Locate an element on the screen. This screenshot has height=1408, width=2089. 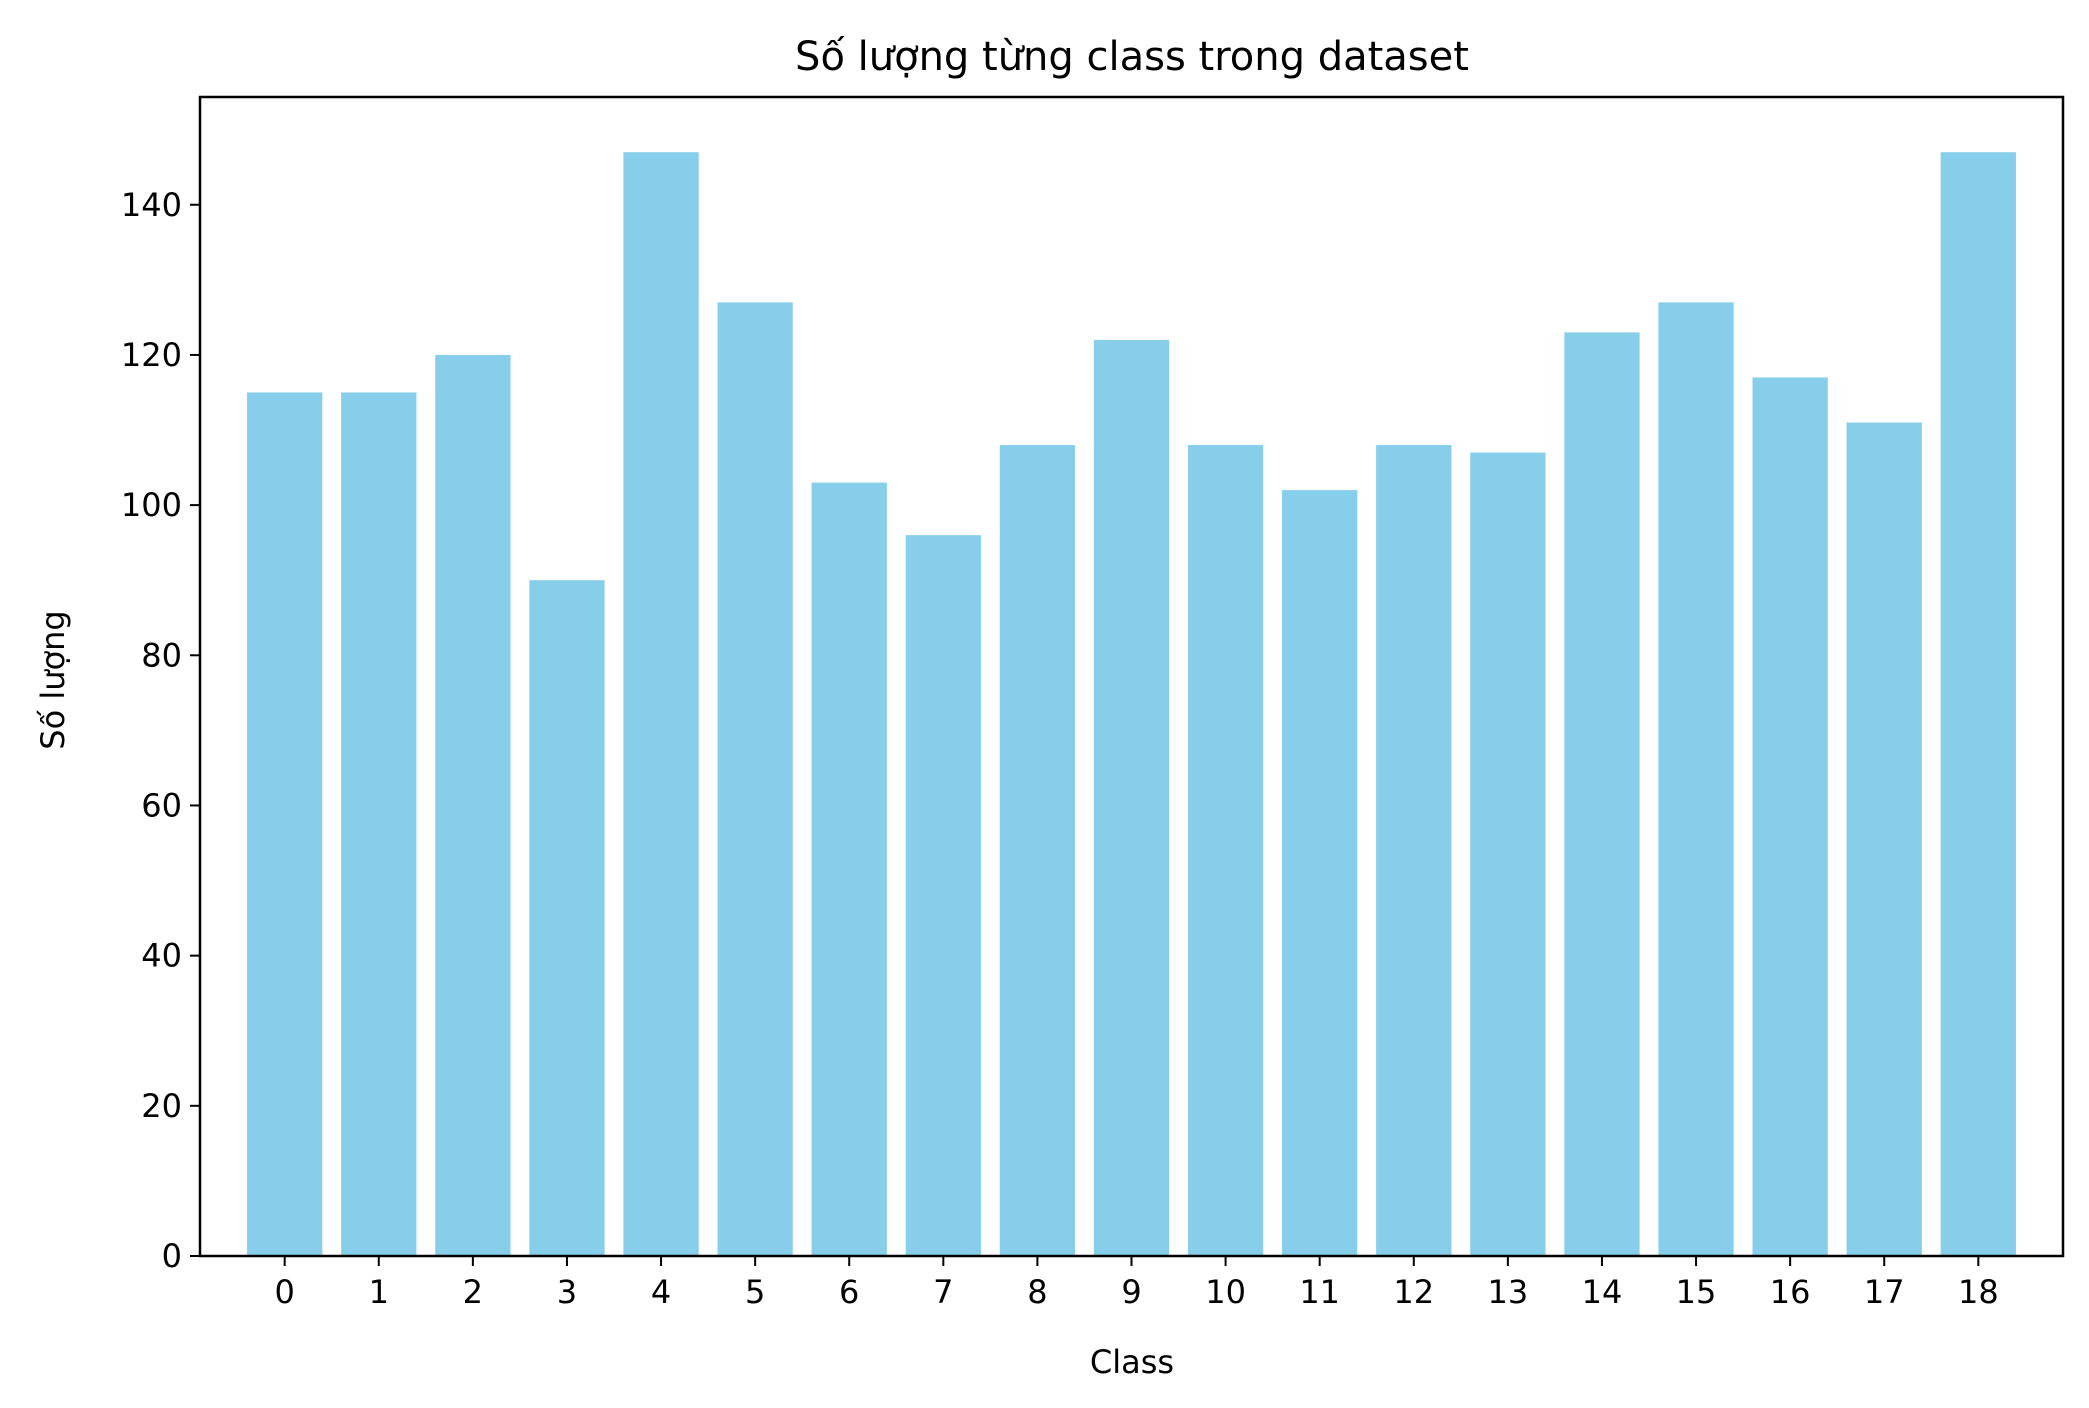
x-tick-label: 12 is located at coordinates (1413, 1292).